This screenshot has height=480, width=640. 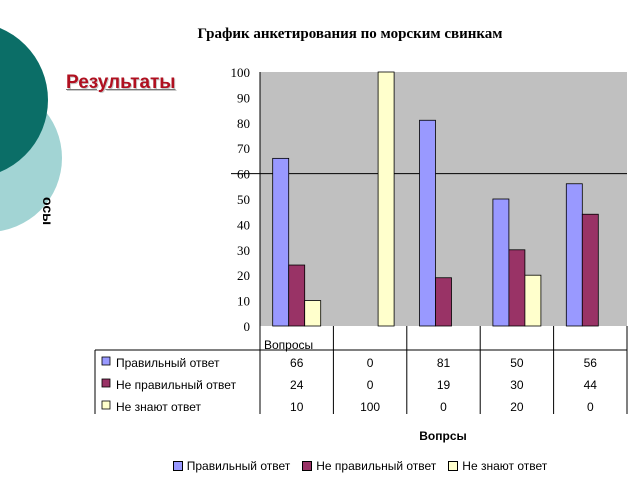 I want to click on data-table-value: 20, so click(x=517, y=407).